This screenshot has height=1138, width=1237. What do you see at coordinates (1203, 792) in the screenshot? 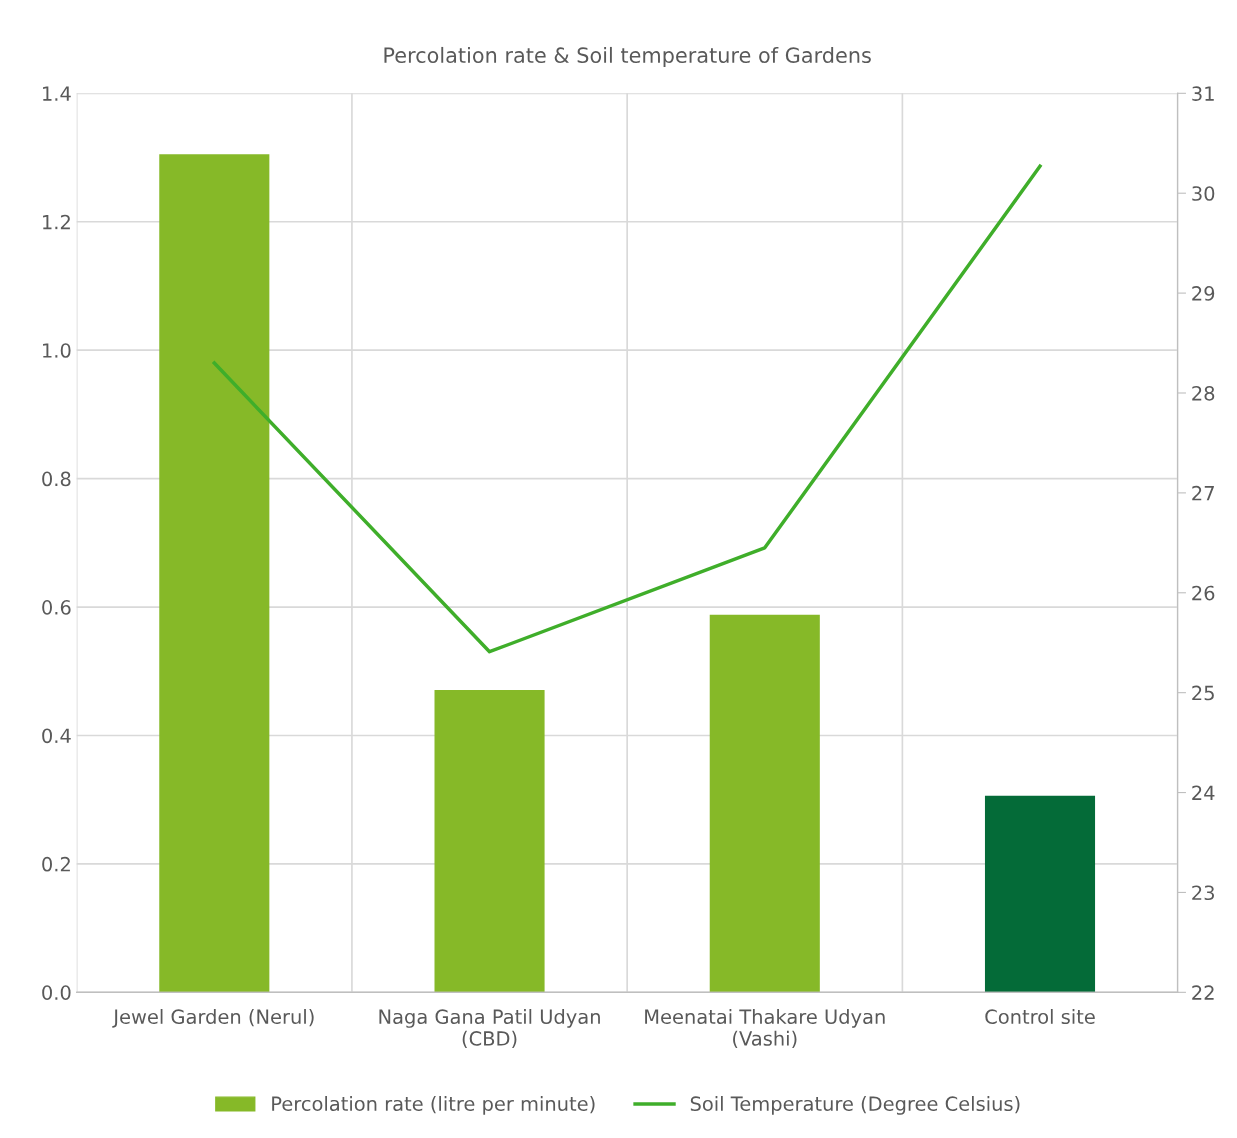
I see `y2-tick-label: 24` at bounding box center [1203, 792].